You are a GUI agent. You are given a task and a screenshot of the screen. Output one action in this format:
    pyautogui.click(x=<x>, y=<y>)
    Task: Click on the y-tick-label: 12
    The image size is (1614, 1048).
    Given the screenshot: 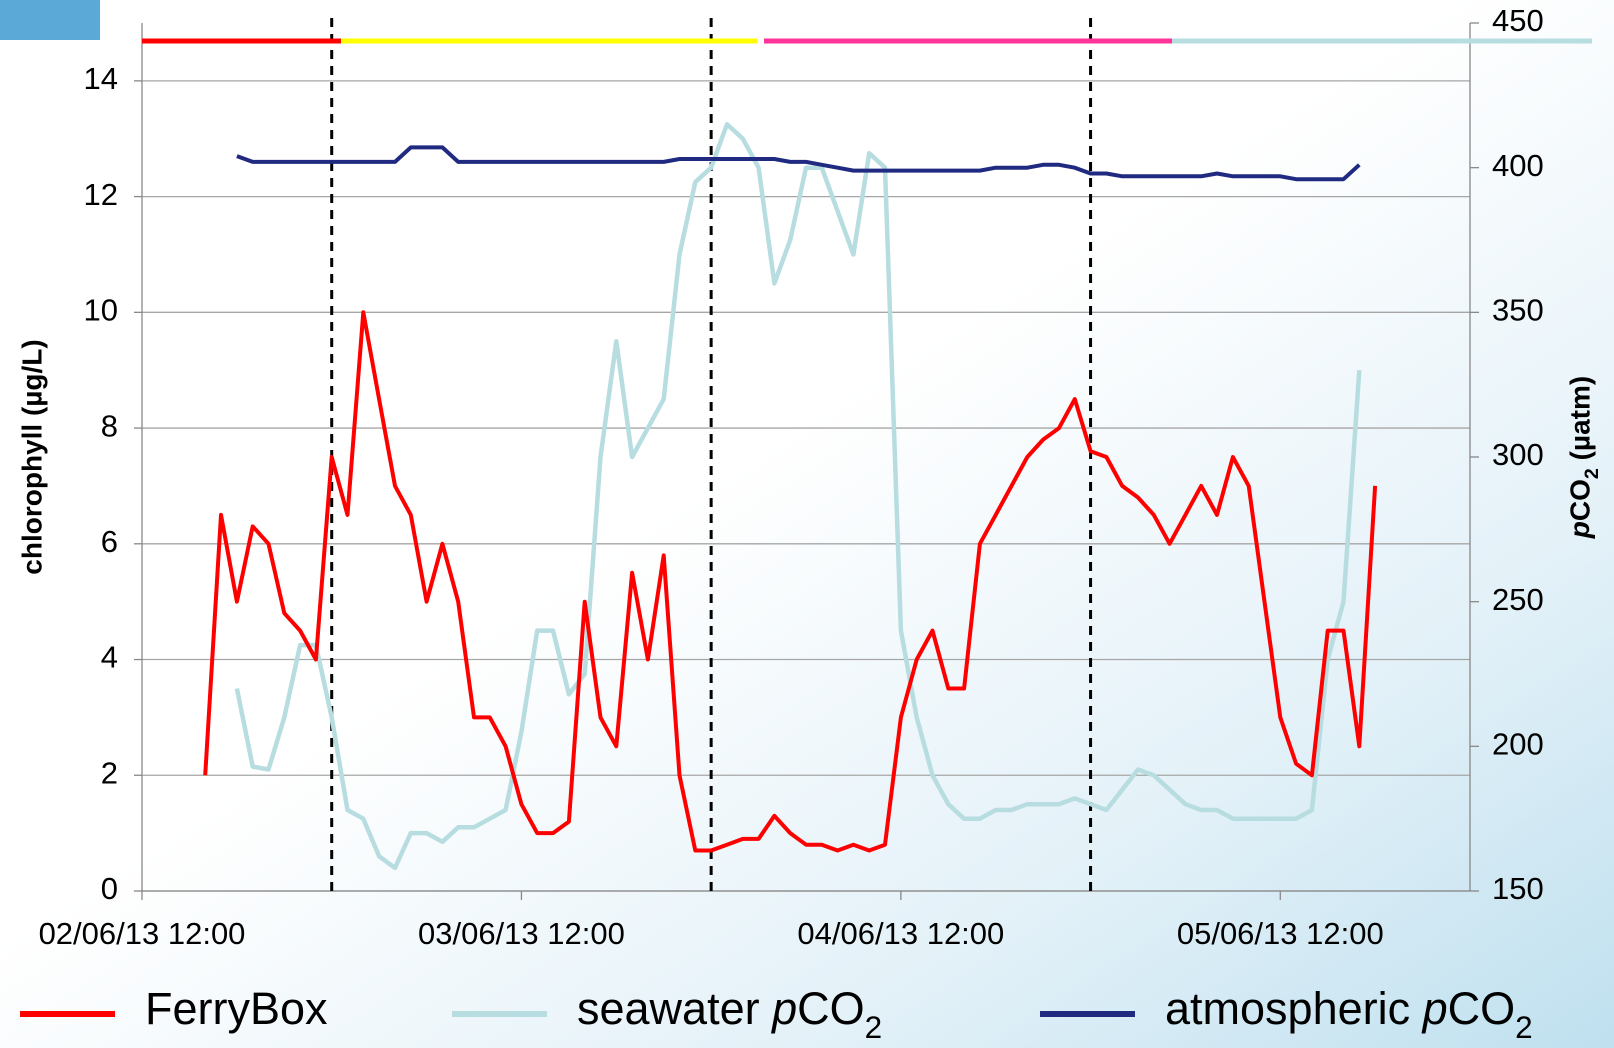 What is the action you would take?
    pyautogui.click(x=101, y=194)
    